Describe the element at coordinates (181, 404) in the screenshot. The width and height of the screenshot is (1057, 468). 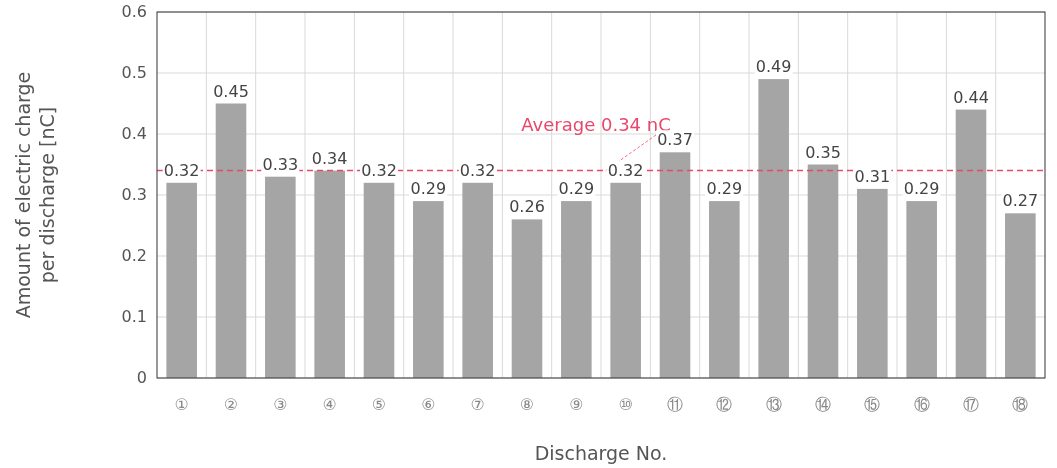
I see `x-tick-label: ①` at that location.